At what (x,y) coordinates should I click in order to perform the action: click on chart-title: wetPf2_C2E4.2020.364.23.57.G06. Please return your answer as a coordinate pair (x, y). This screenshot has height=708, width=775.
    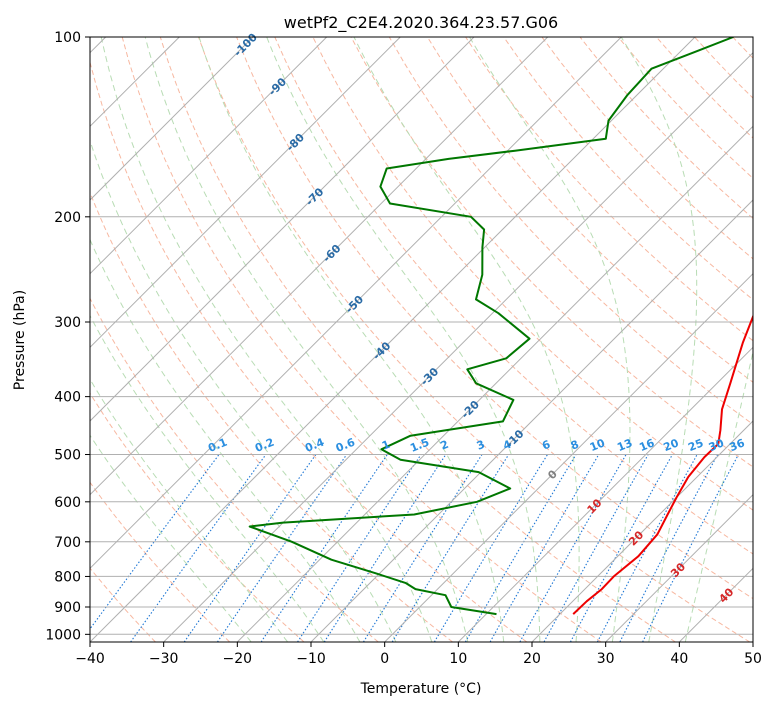
    Looking at the image, I should click on (421, 23).